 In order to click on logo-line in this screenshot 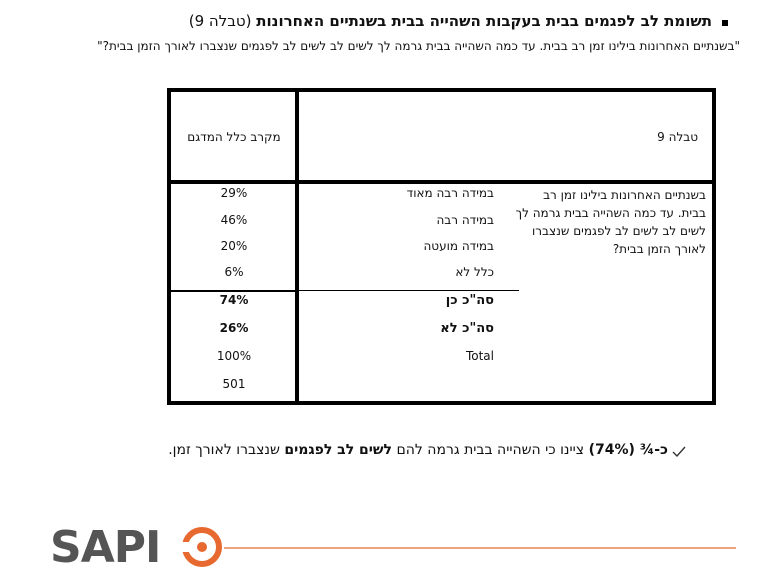, I will do `click(480, 548)`.